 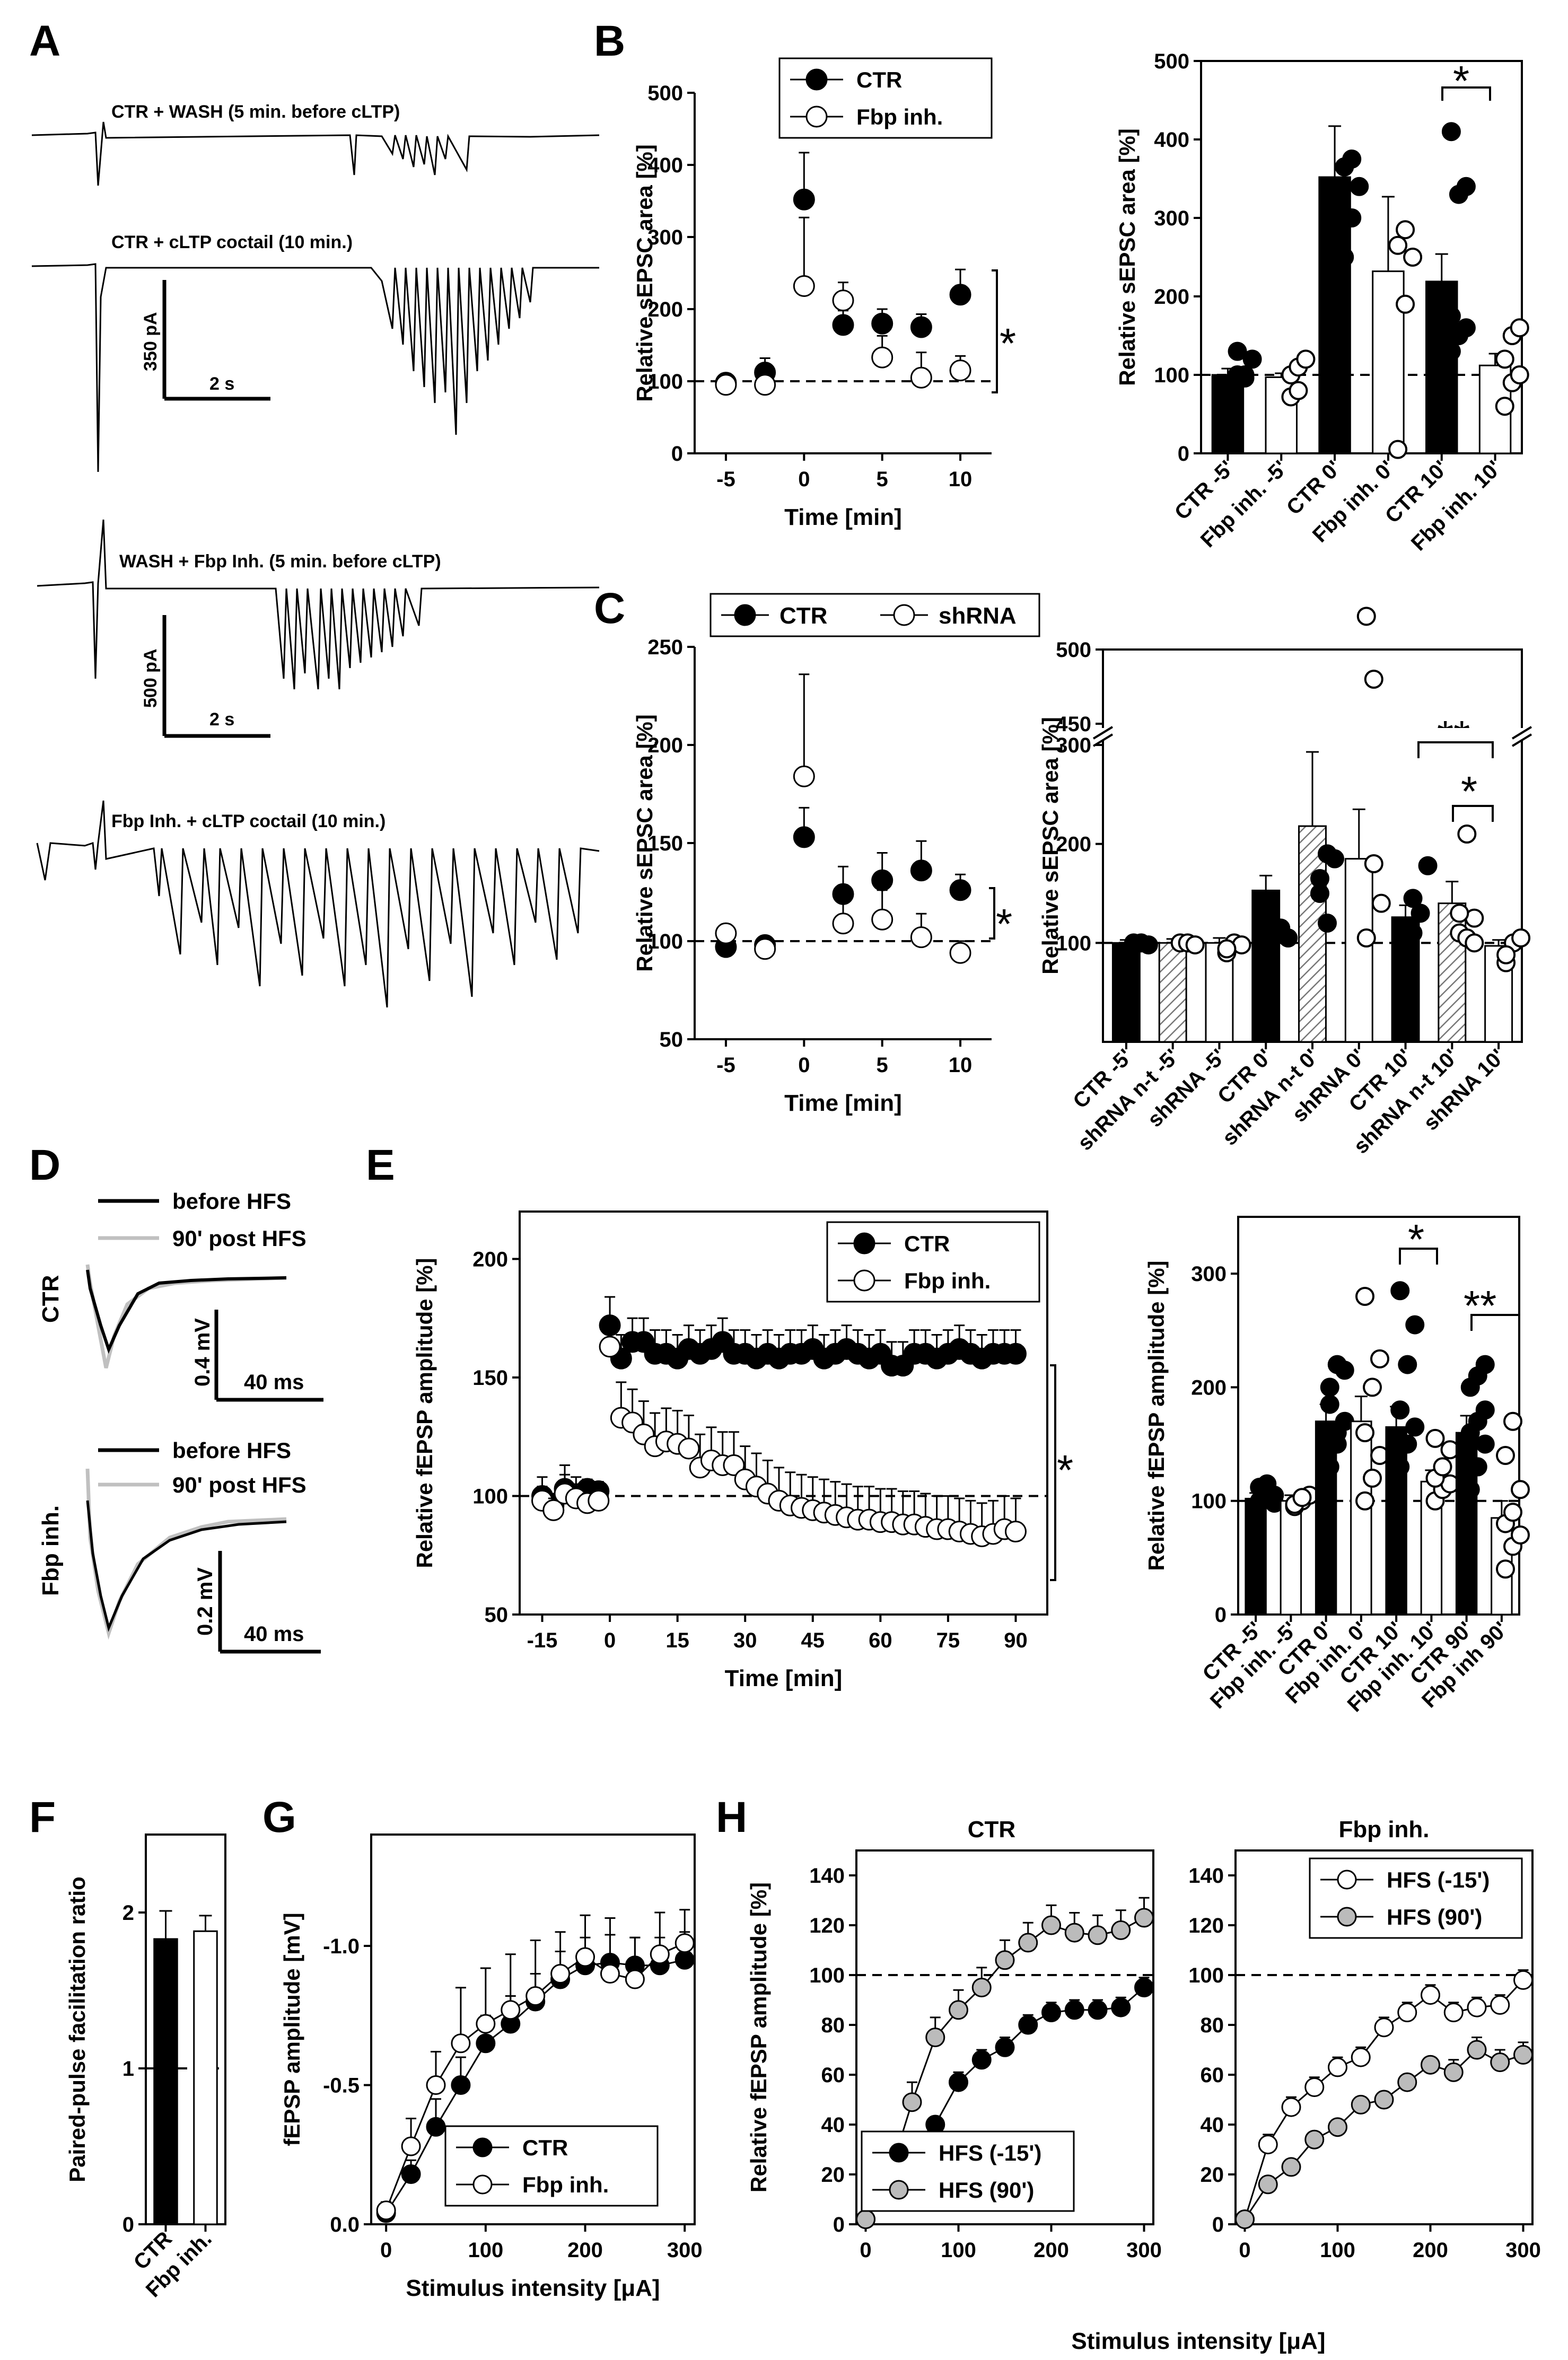 I want to click on h-shared-xlabel: Stimulus intensity [μA], so click(x=1198, y=2341).